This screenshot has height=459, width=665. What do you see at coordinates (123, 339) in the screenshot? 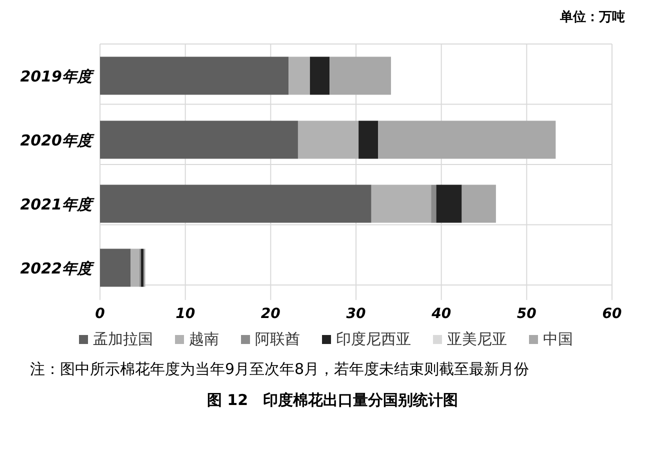
I see `legend-label: 孟加拉国` at bounding box center [123, 339].